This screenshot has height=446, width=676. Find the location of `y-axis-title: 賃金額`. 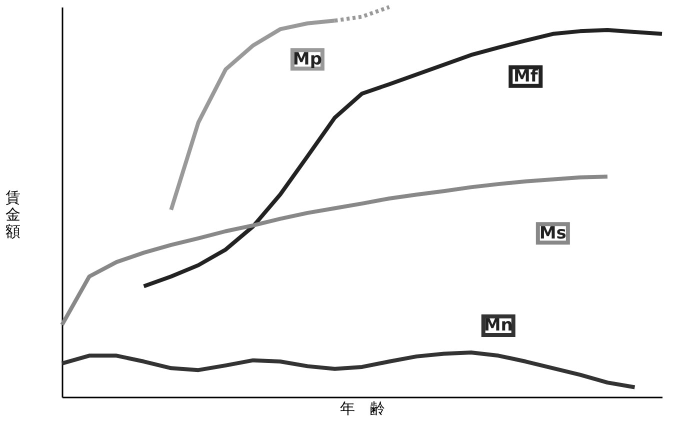

y-axis-title: 賃金額 is located at coordinates (13, 214).